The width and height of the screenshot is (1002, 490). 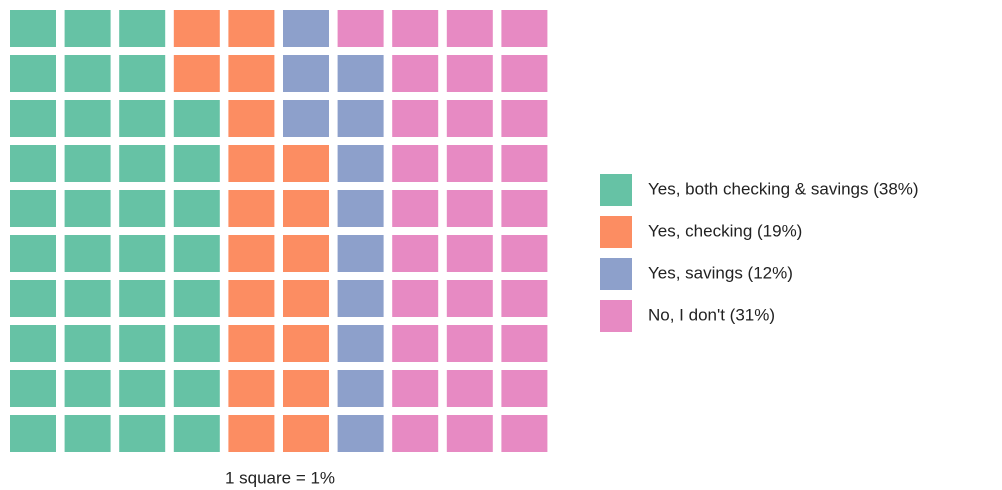 I want to click on caption: 1 square = 1%, so click(x=280, y=477).